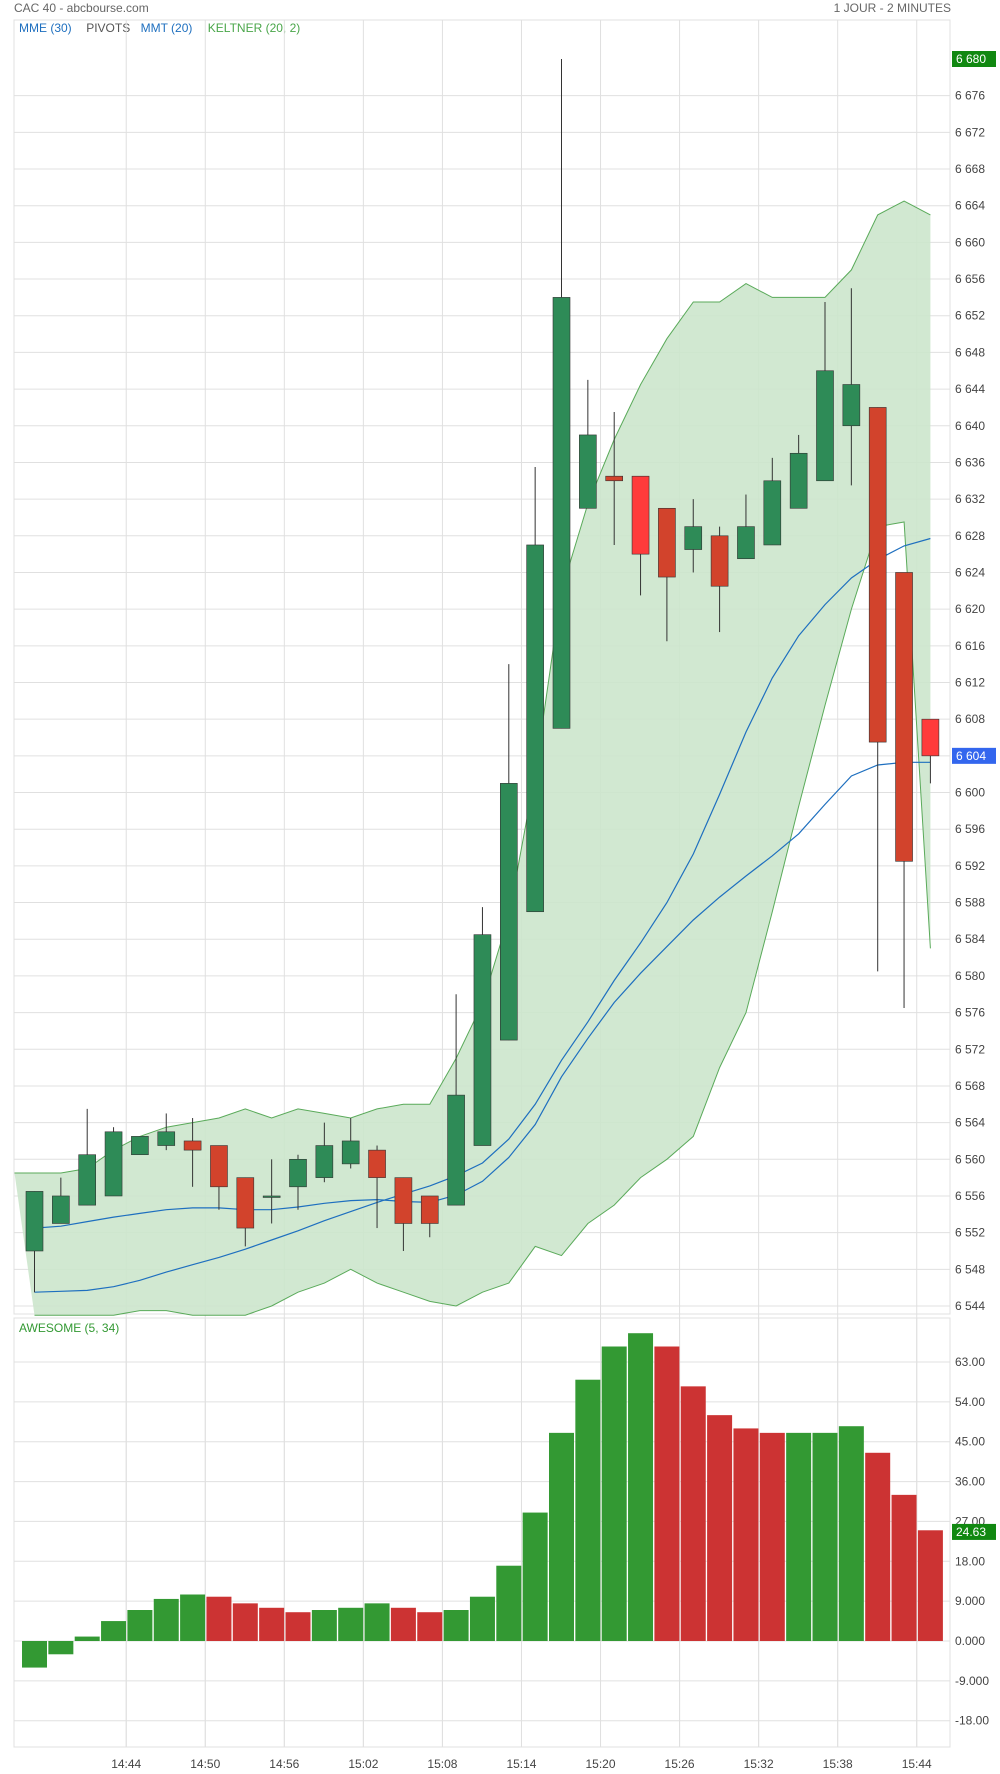 Image resolution: width=1000 pixels, height=1774 pixels. Describe the element at coordinates (205, 1764) in the screenshot. I see `time-tick-label: 14:50` at that location.